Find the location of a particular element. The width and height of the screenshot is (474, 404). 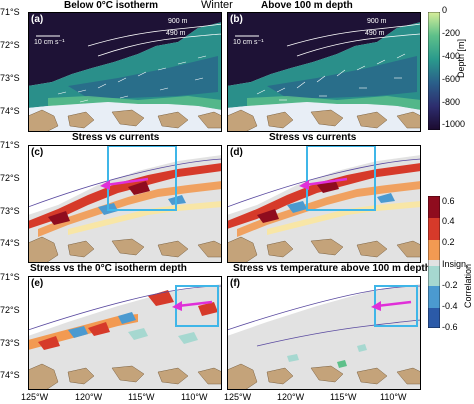

contour-900m is located at coordinates (154, 35).